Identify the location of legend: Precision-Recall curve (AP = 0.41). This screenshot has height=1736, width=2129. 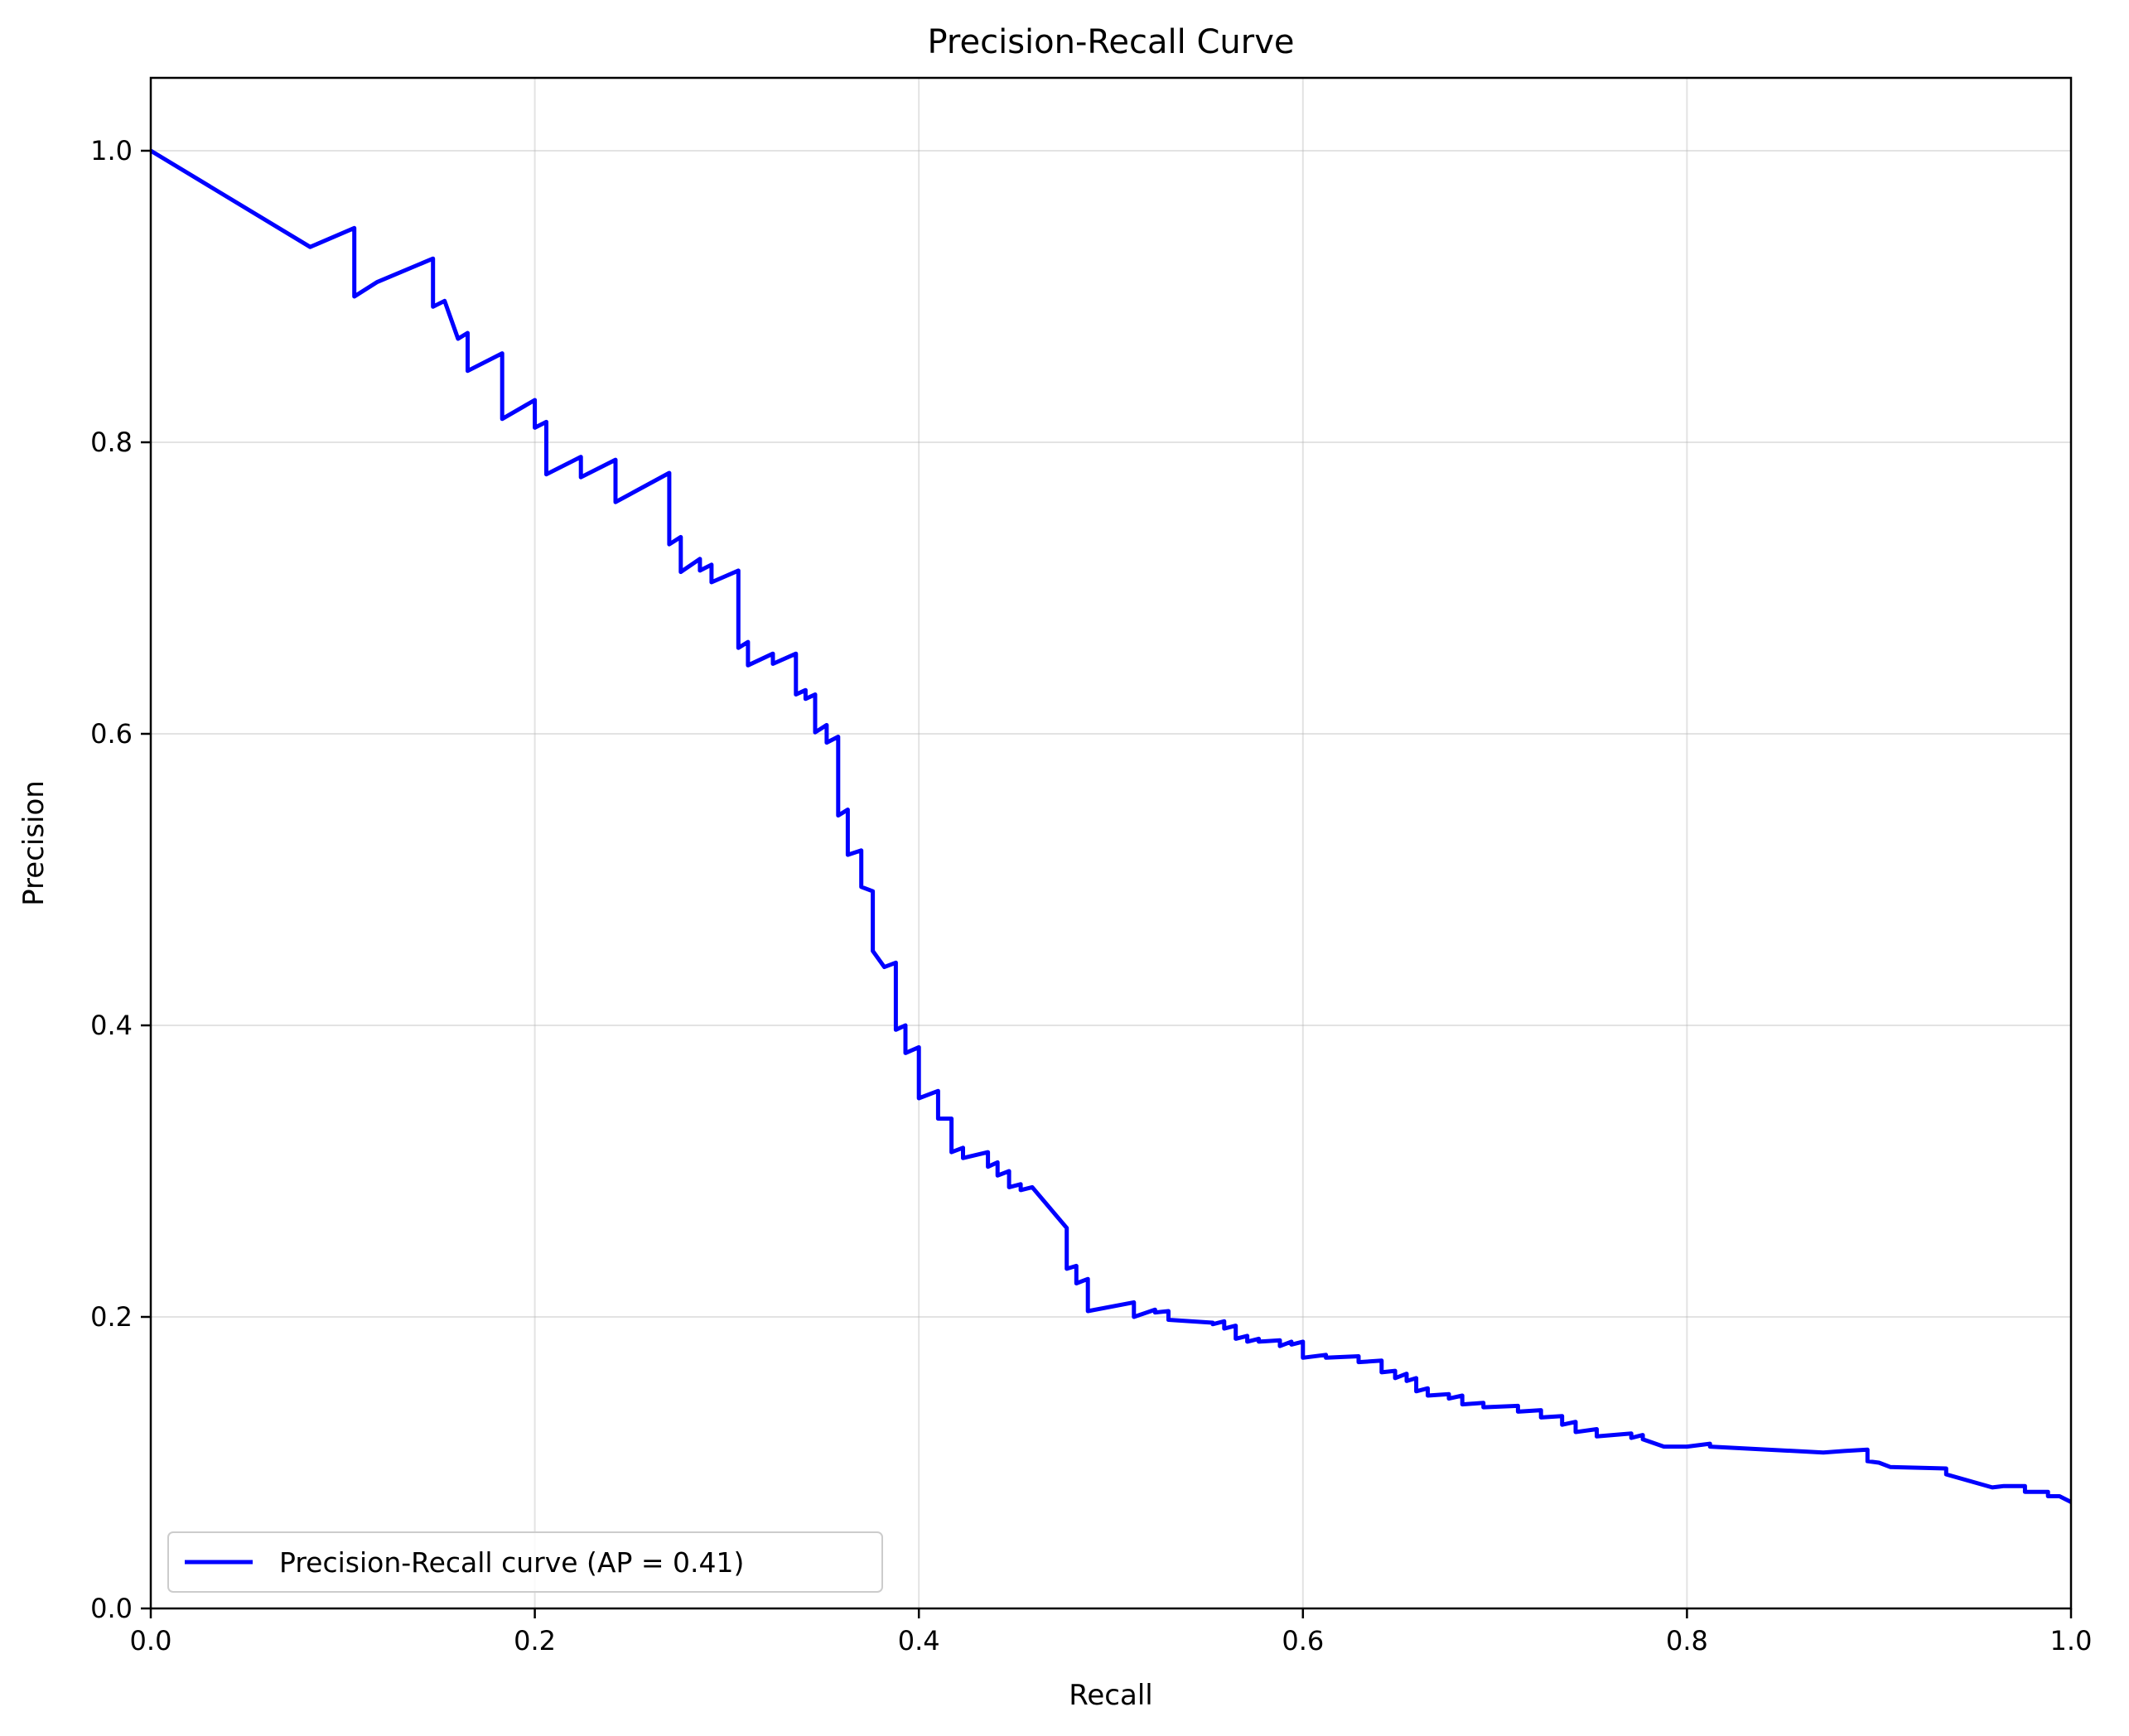
(525, 1562).